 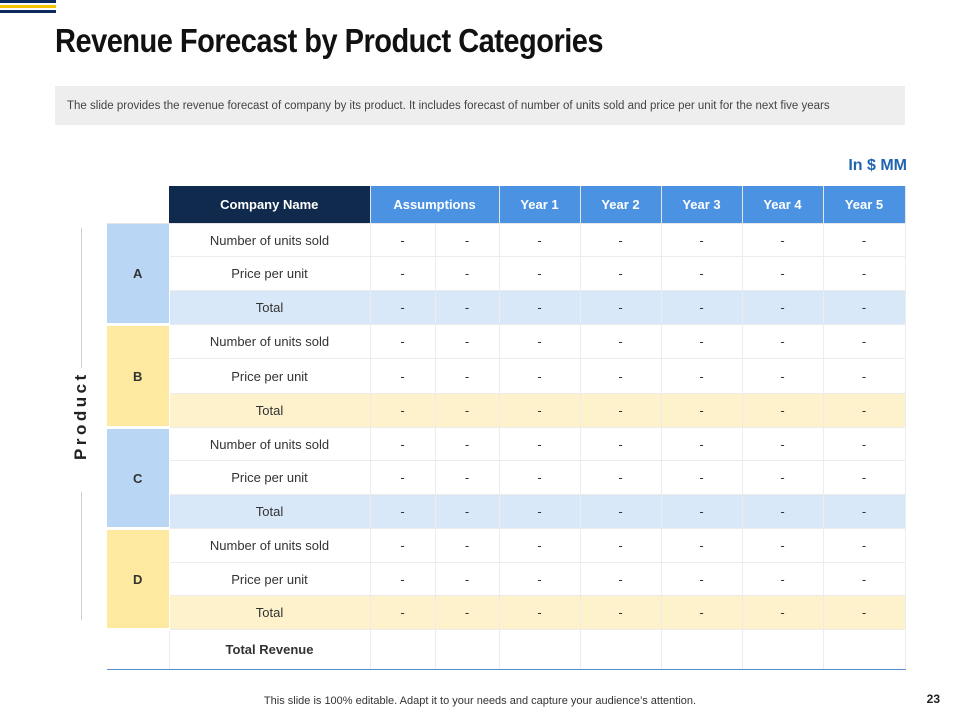 What do you see at coordinates (138, 579) in the screenshot?
I see `product-letter-d: D` at bounding box center [138, 579].